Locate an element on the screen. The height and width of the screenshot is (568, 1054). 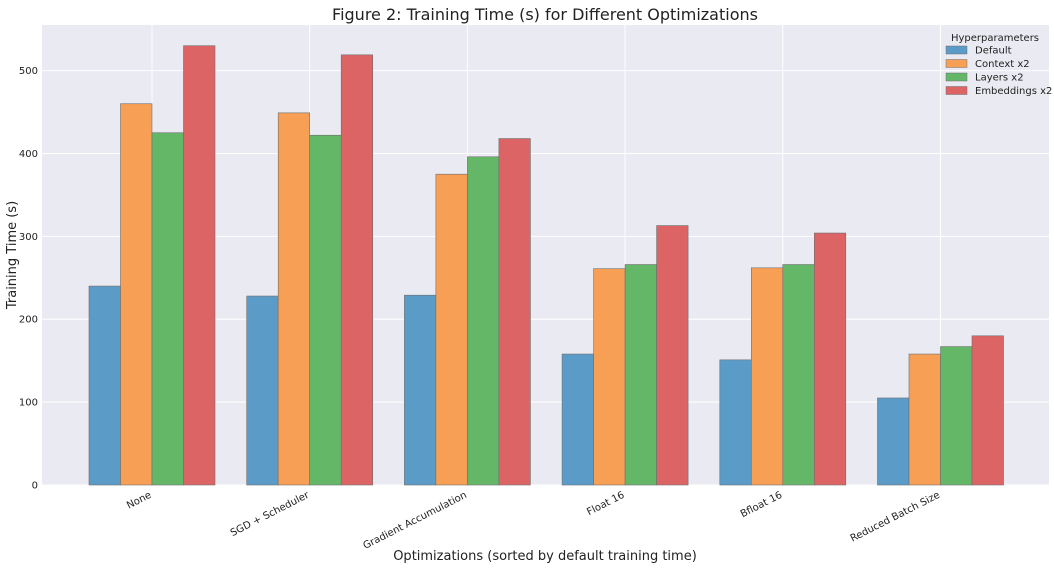
y-tick-label: 0 is located at coordinates (35, 486).